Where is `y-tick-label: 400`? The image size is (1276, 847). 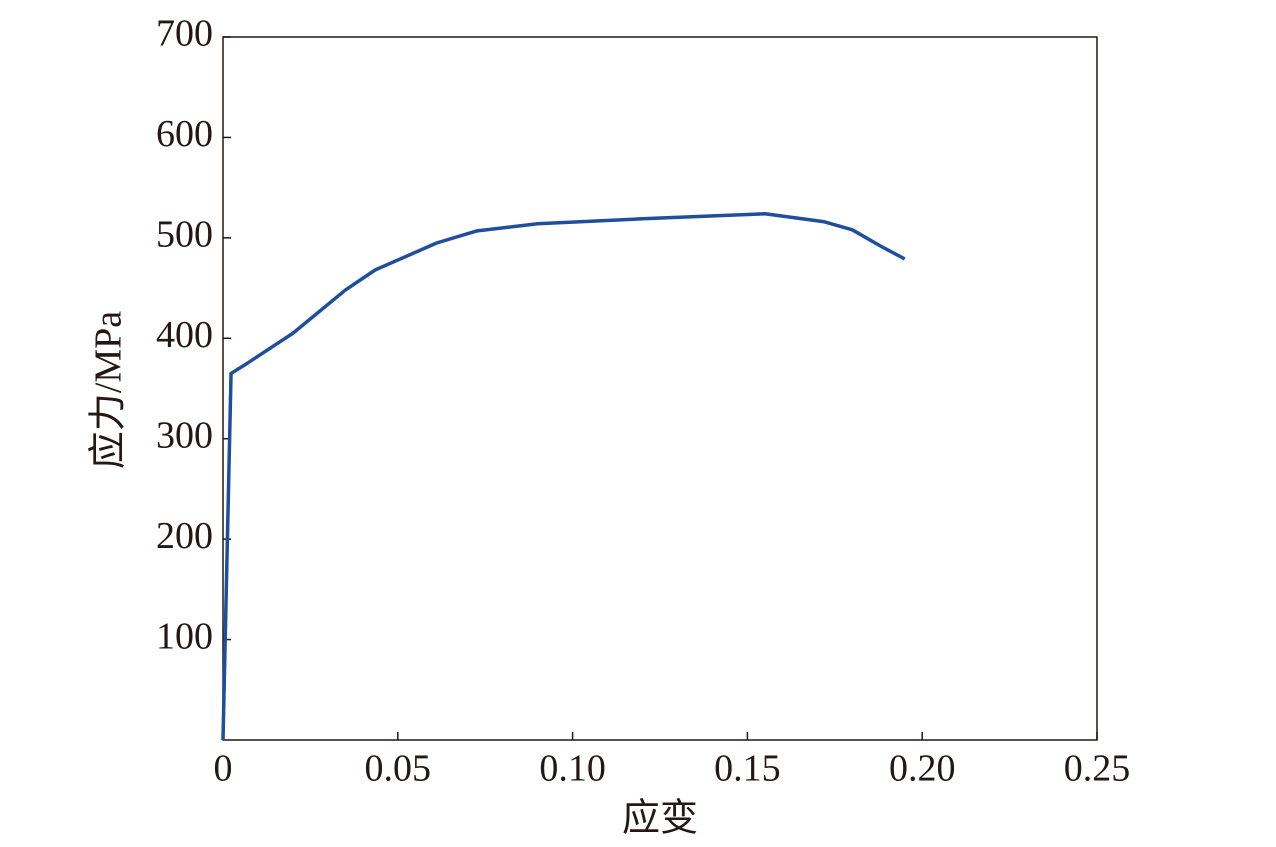
y-tick-label: 400 is located at coordinates (184, 335).